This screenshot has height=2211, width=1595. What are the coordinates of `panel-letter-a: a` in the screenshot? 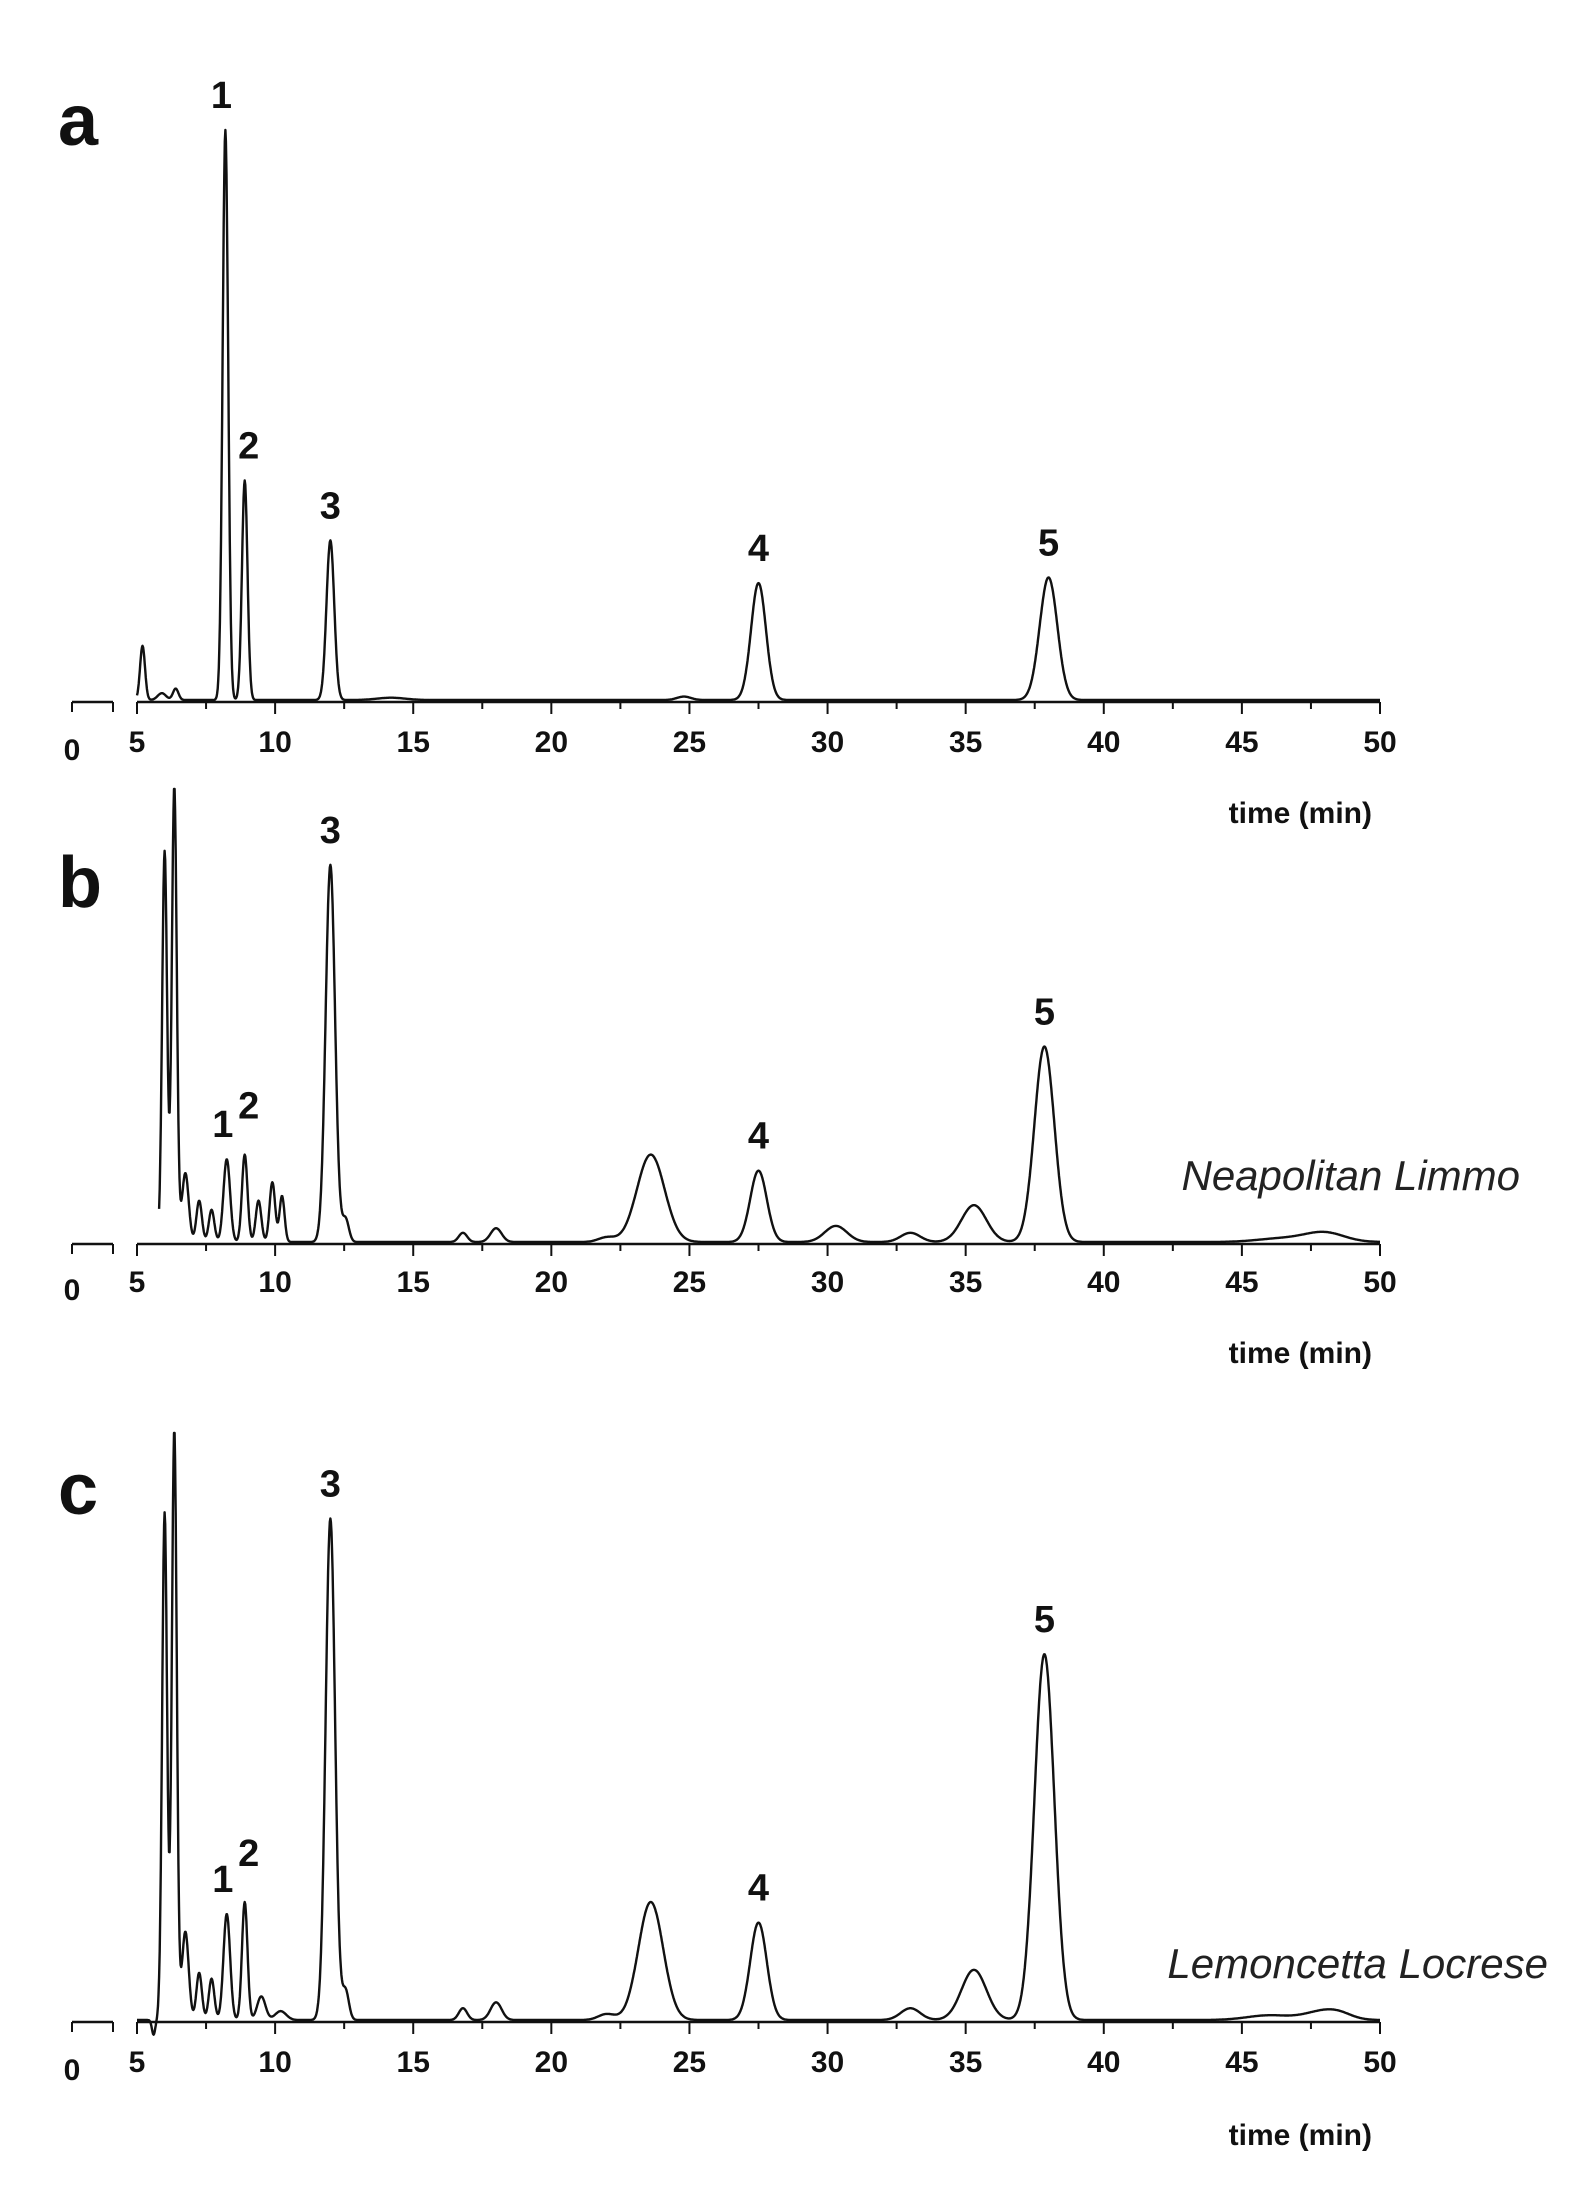 It's located at (78, 121).